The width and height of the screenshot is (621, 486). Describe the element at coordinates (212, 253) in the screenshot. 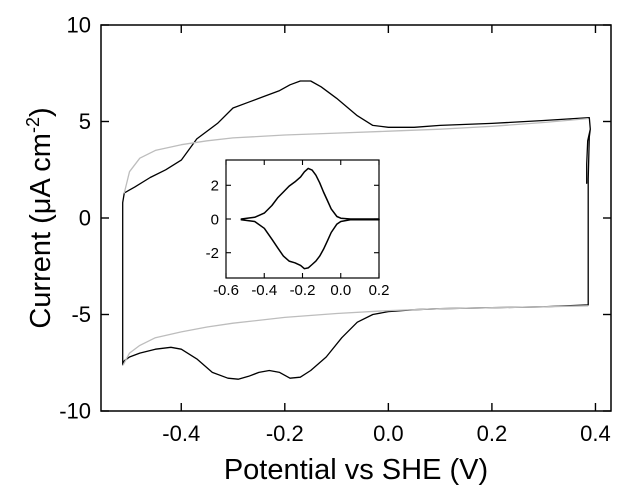

I see `y-tick-label: -2` at that location.